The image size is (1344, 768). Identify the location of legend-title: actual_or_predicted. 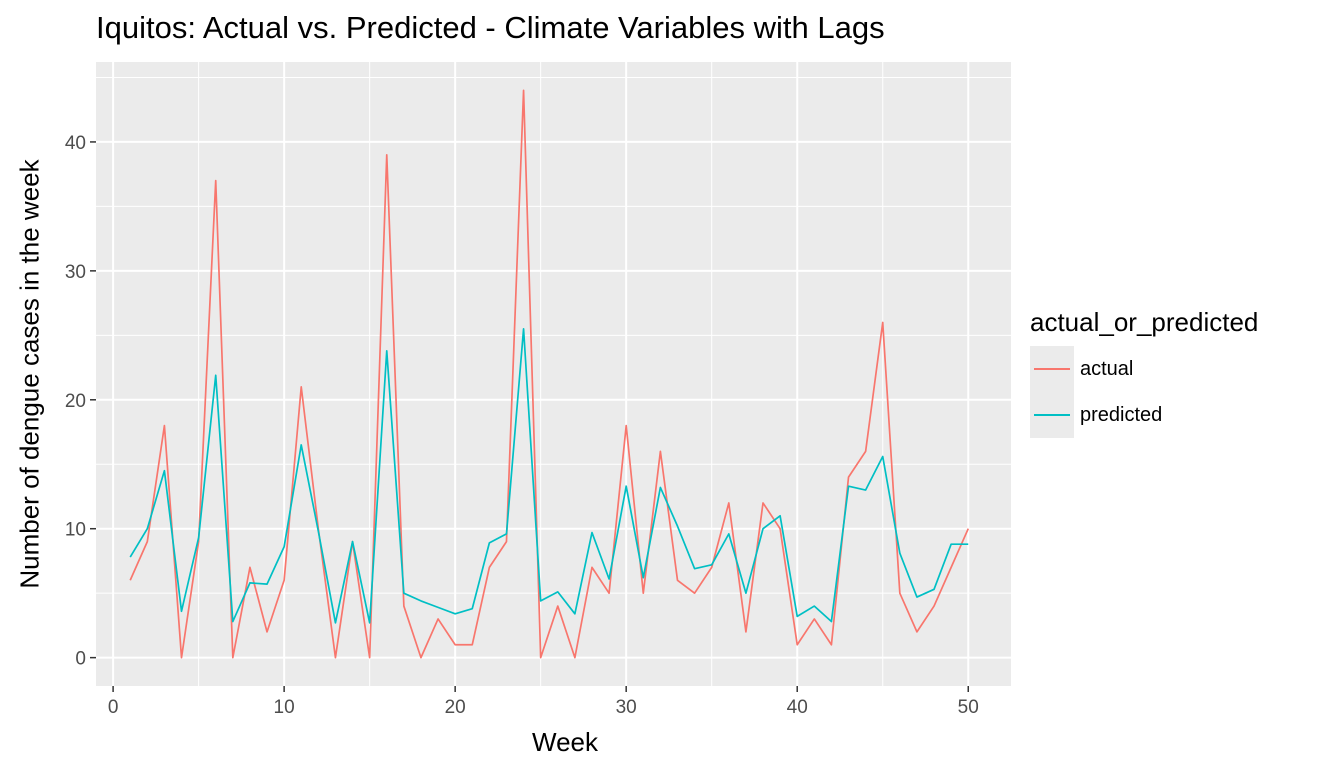
(1144, 322).